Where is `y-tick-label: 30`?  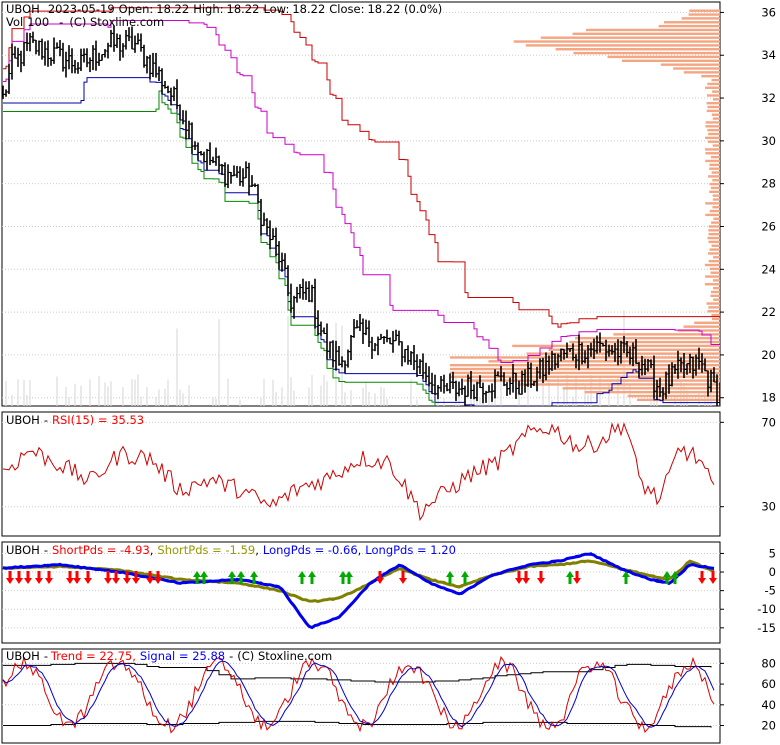 y-tick-label: 30 is located at coordinates (768, 507).